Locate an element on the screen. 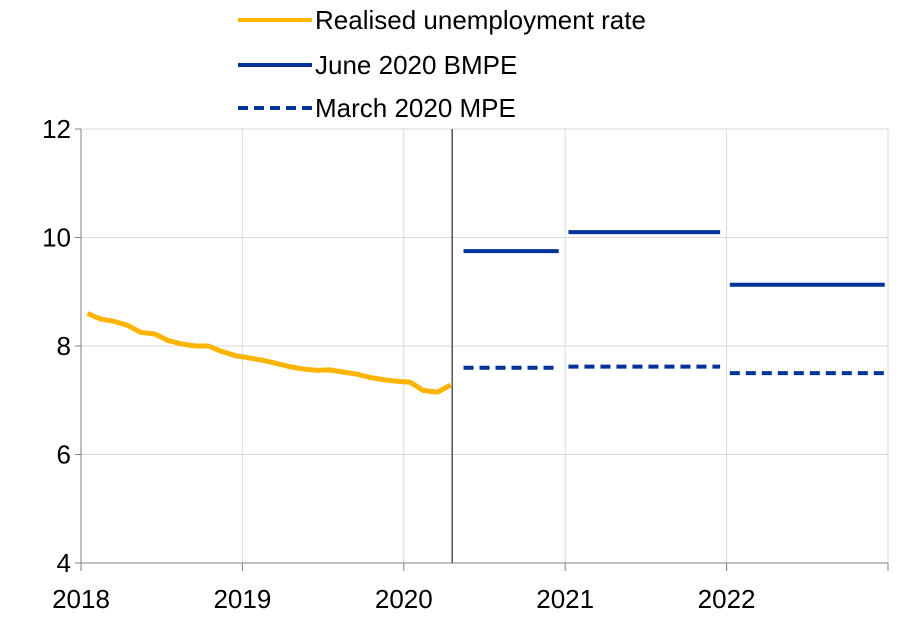  x-tick-label: 2022 is located at coordinates (727, 599).